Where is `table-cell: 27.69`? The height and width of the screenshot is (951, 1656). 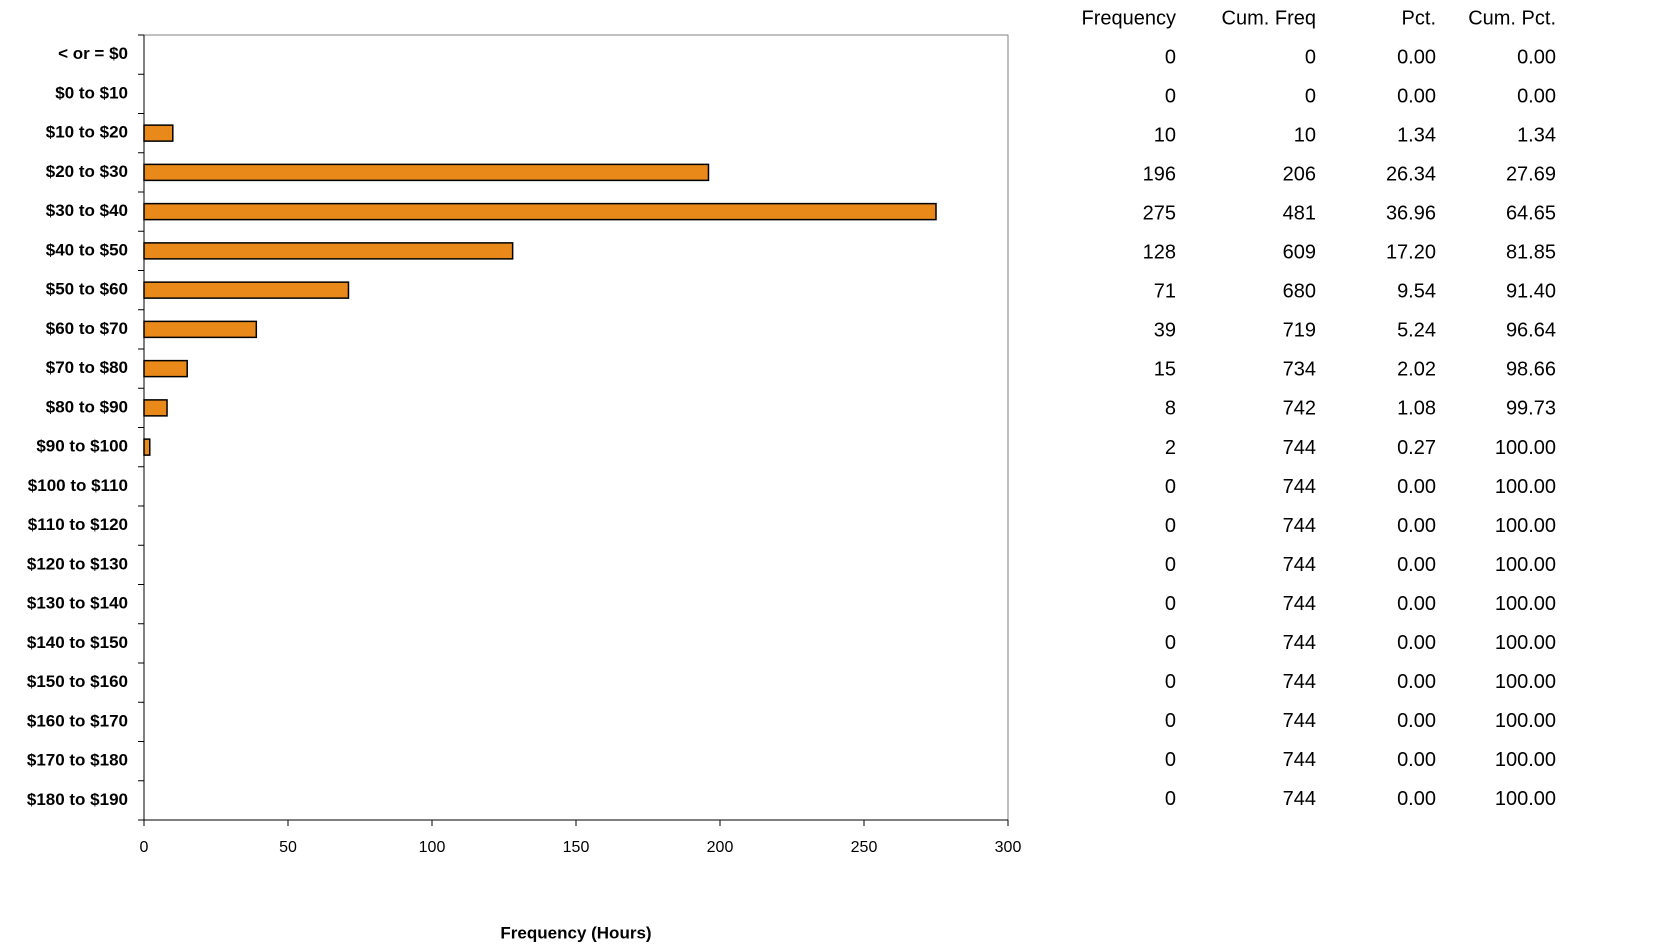
table-cell: 27.69 is located at coordinates (1531, 174).